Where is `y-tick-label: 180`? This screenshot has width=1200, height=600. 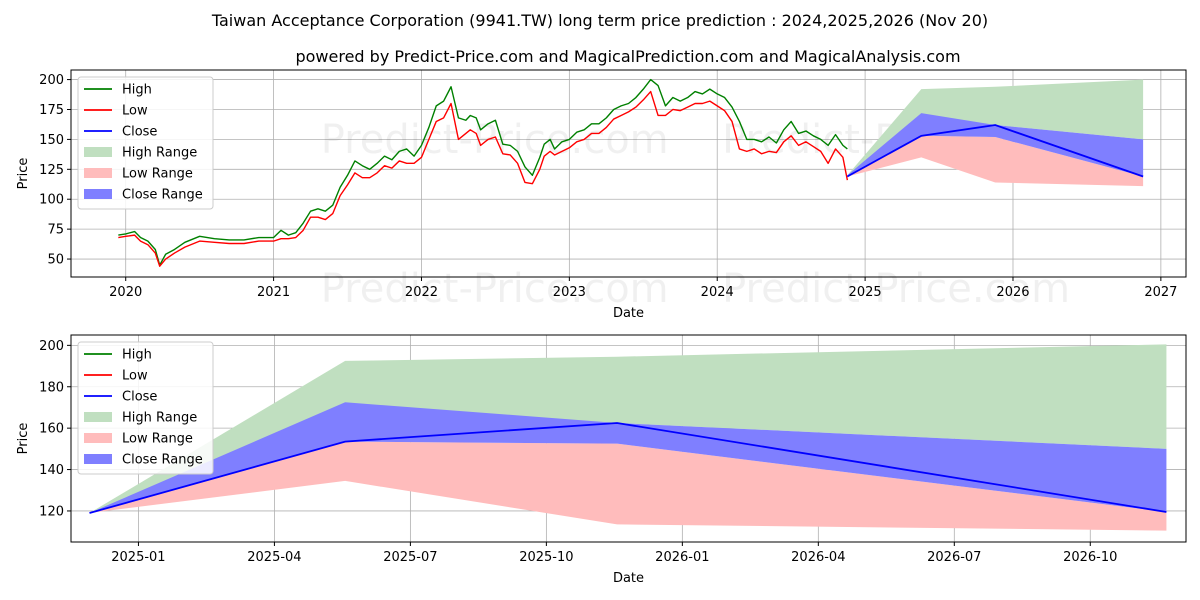
y-tick-label: 180 is located at coordinates (51, 387).